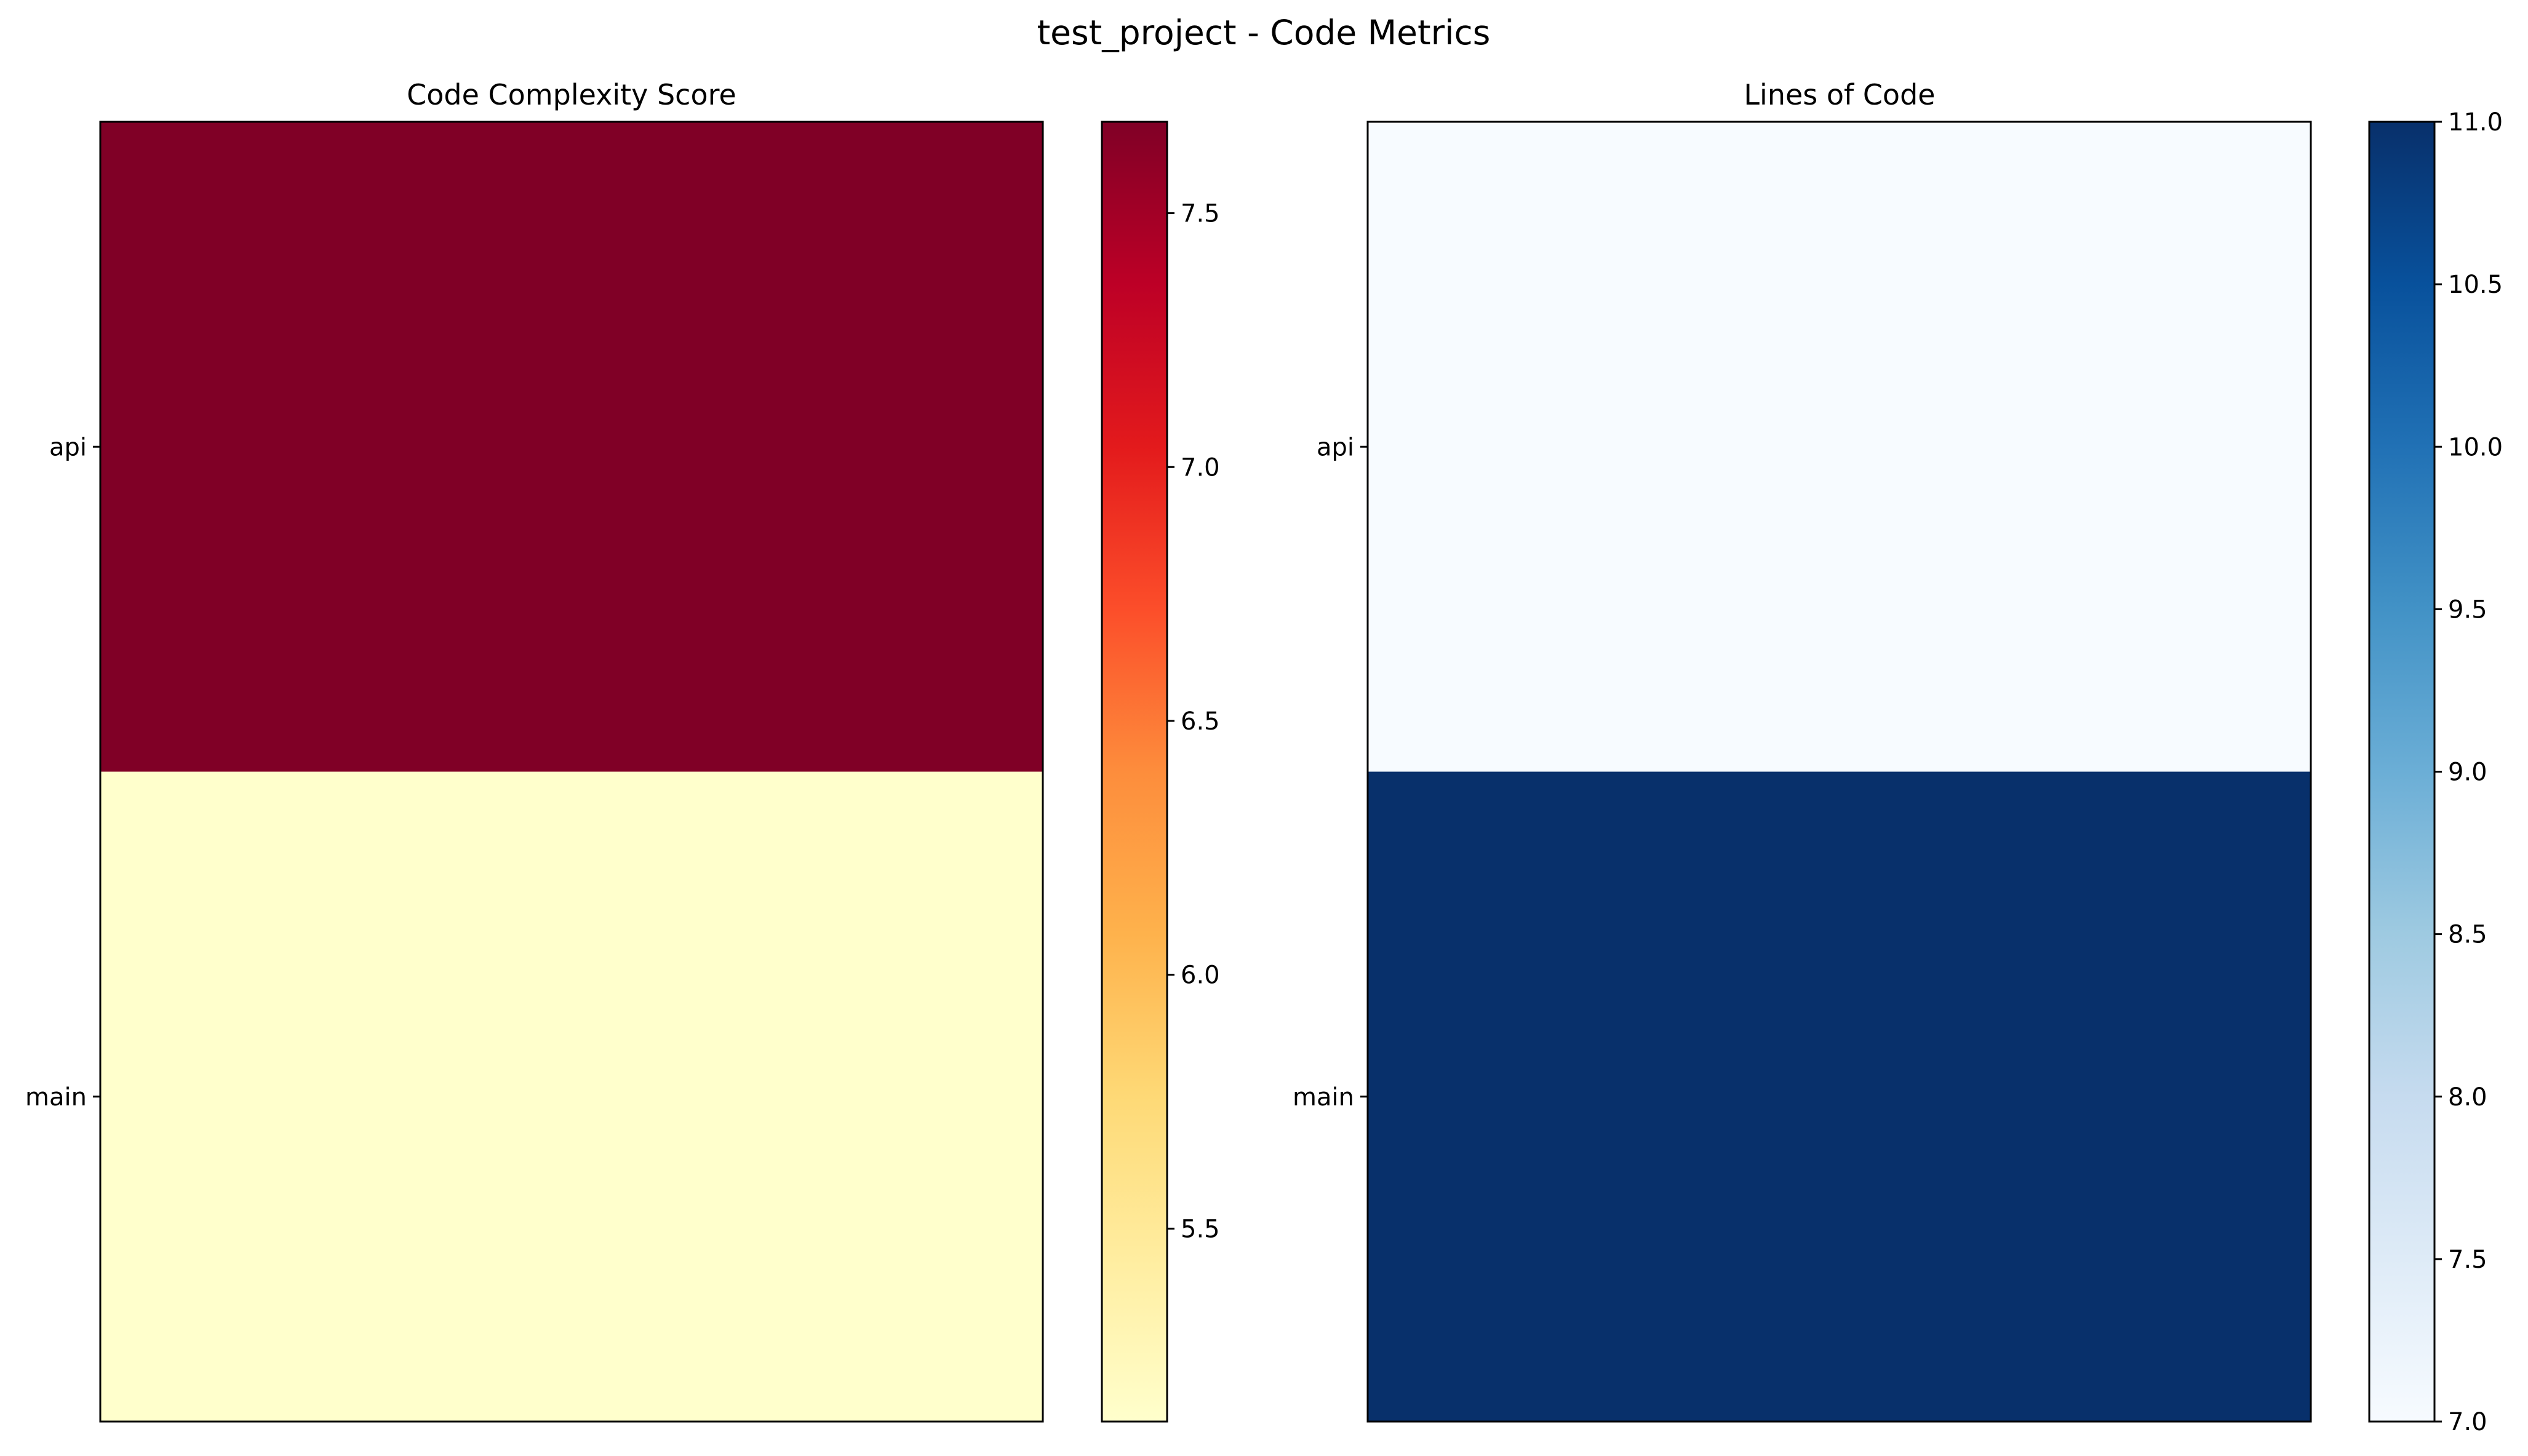  What do you see at coordinates (62, 773) in the screenshot?
I see `complexity-row-labels: api main` at bounding box center [62, 773].